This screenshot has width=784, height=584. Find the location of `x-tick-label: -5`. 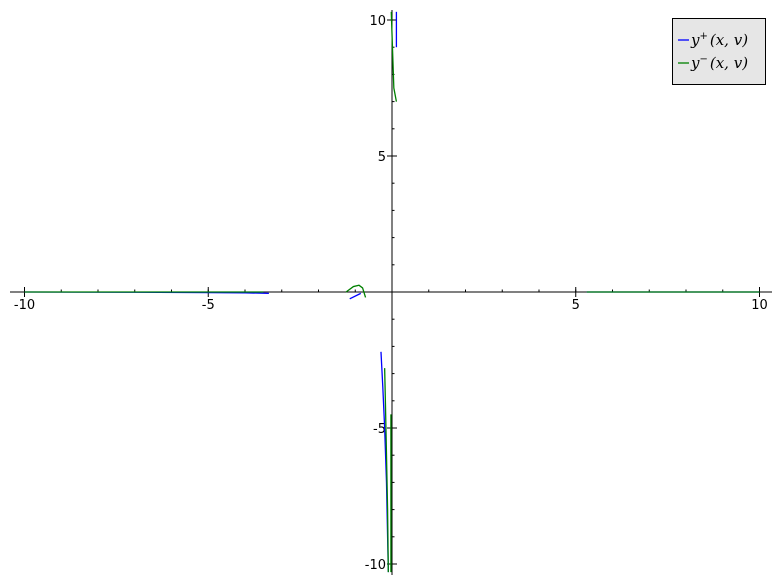

x-tick-label: -5 is located at coordinates (208, 305).